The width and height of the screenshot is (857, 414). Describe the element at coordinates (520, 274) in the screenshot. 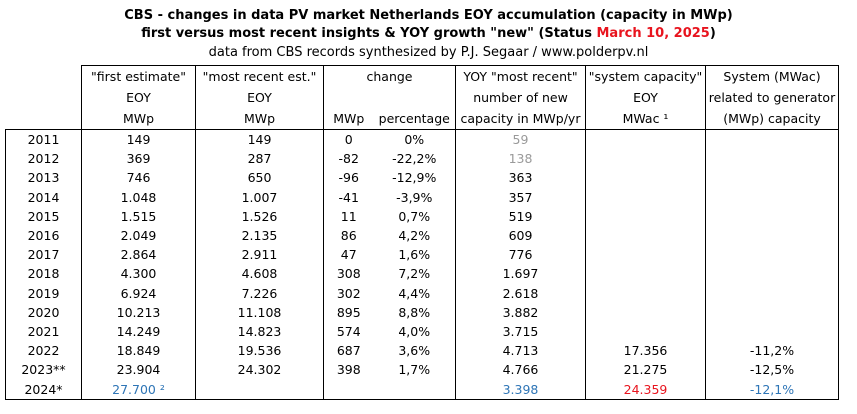

I see `cell-yoy-new: 1.697` at that location.